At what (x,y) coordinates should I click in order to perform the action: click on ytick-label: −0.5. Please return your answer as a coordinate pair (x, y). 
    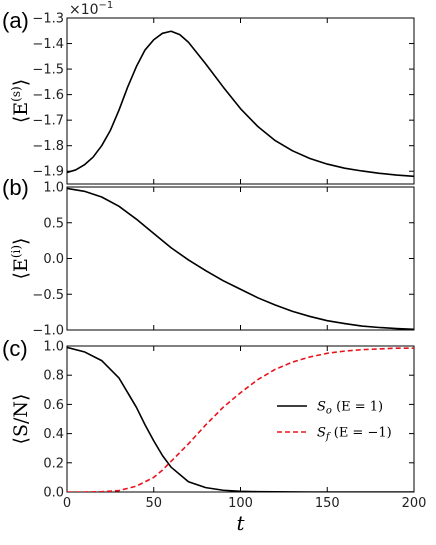
    Looking at the image, I should click on (48, 295).